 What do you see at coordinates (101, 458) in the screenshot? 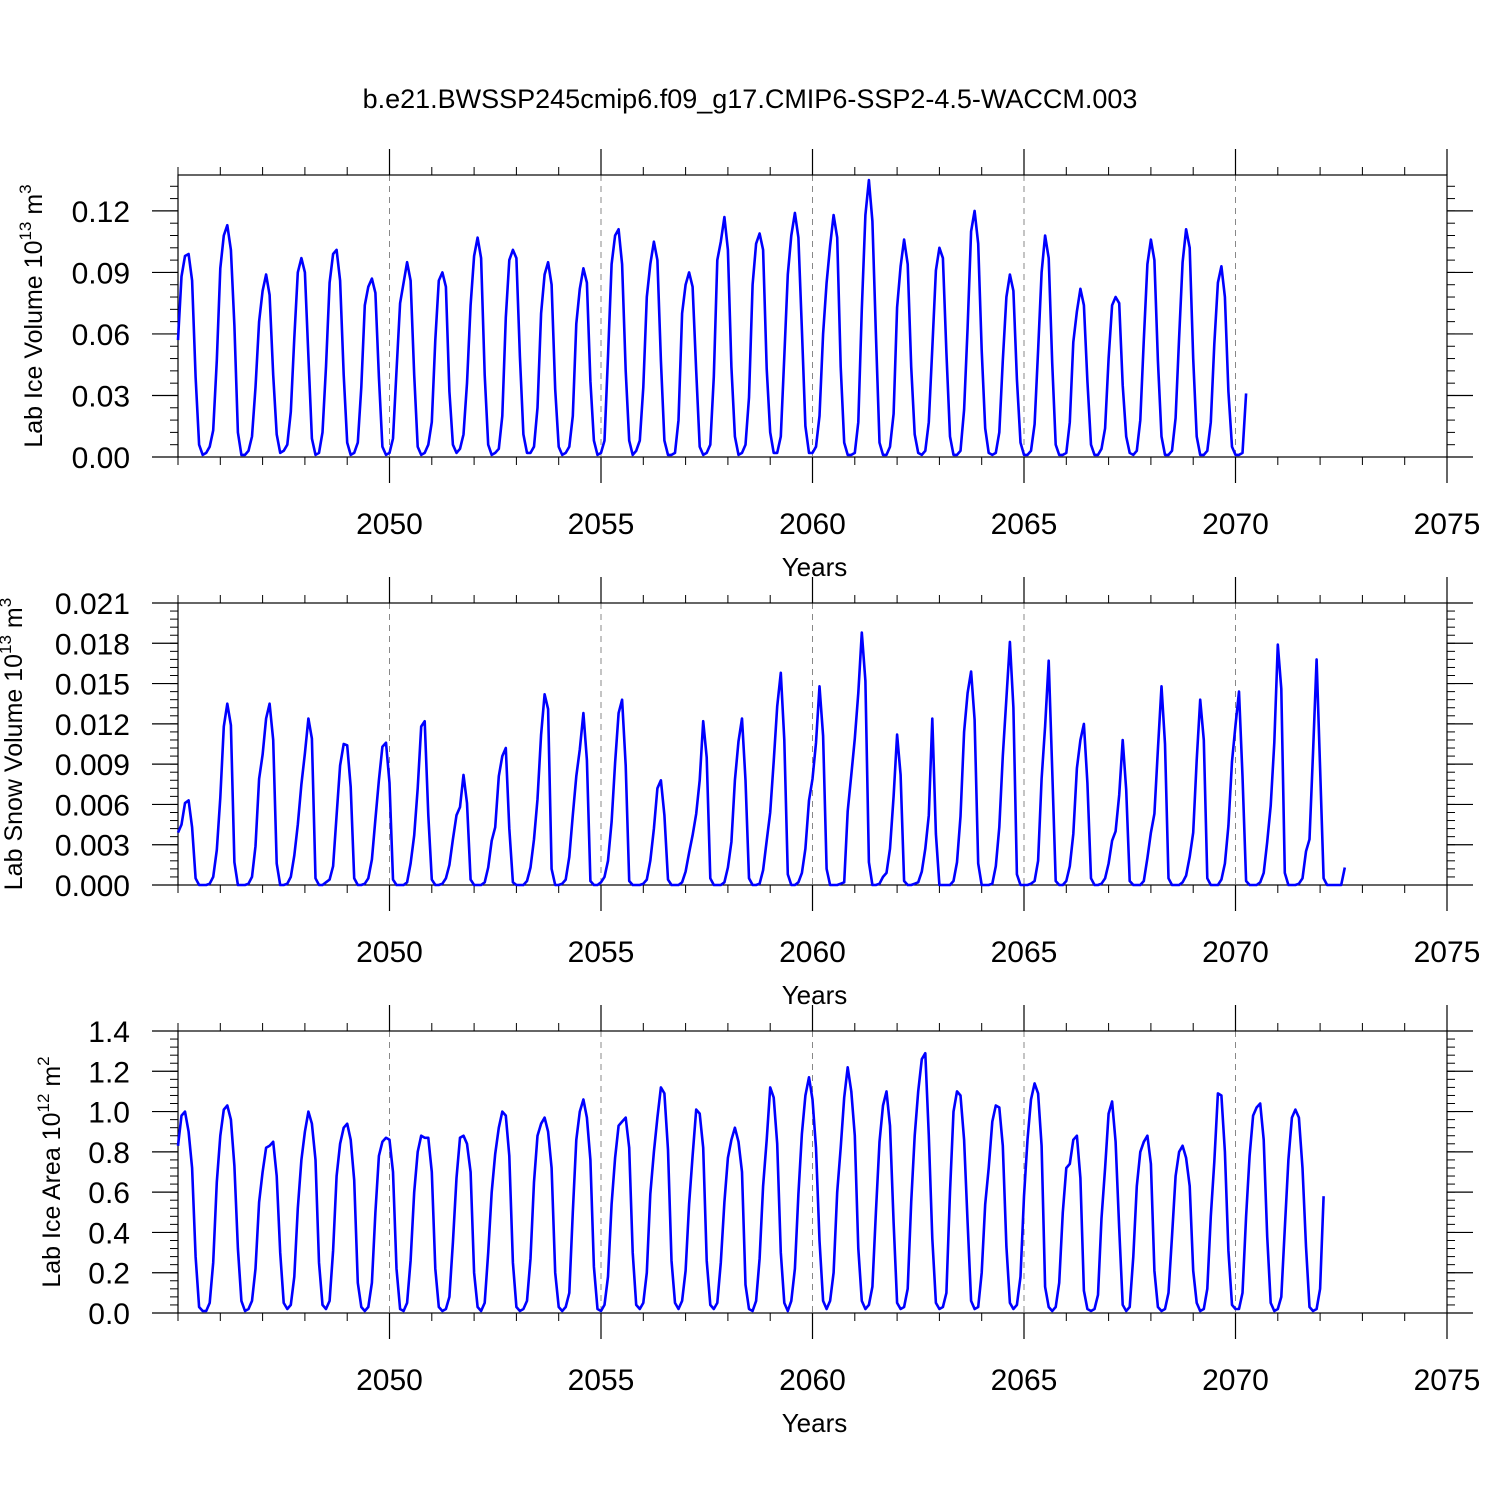
I see `y-tick-label: 0.00` at bounding box center [101, 458].